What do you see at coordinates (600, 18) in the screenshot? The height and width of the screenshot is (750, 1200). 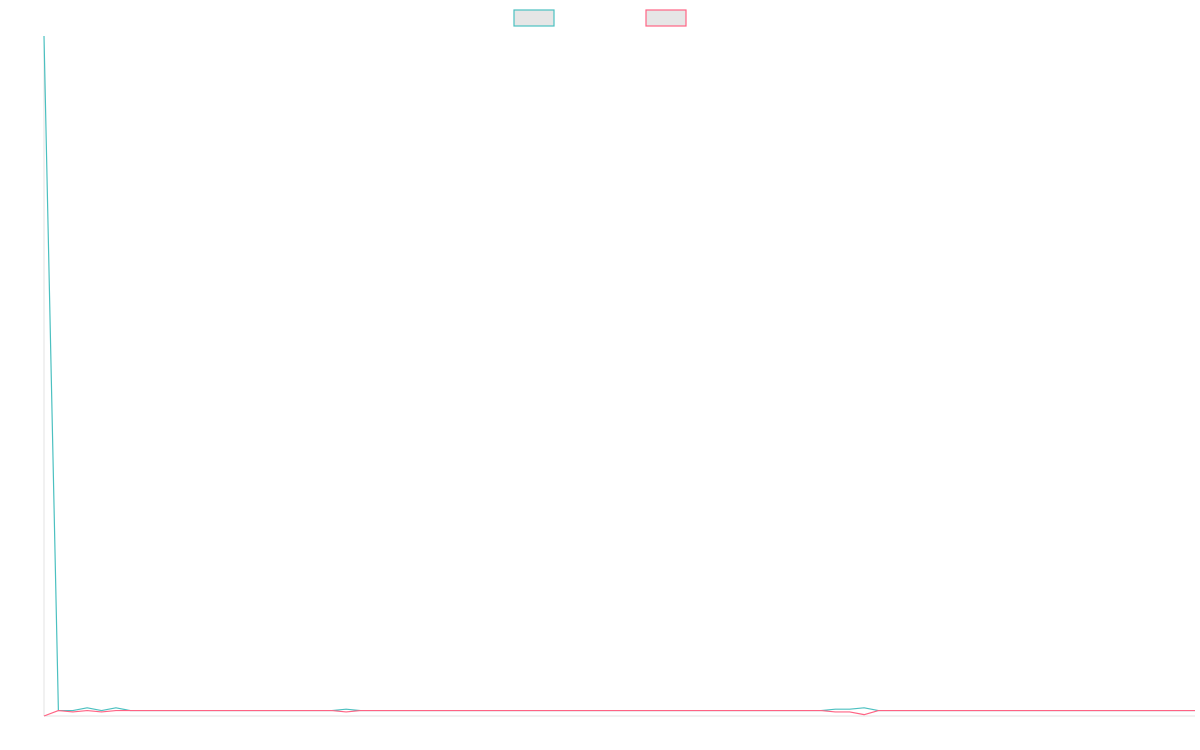 I see `legend` at bounding box center [600, 18].